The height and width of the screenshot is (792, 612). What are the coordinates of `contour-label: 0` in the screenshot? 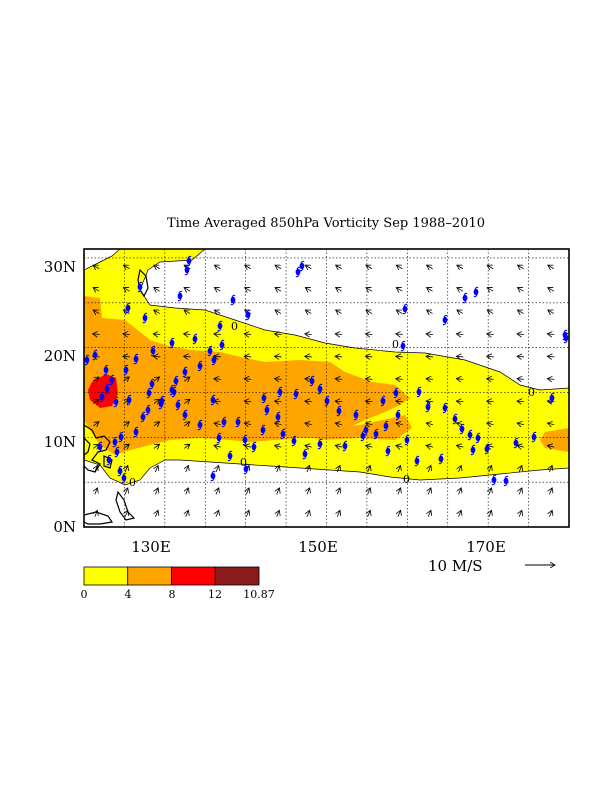 It's located at (531, 392).